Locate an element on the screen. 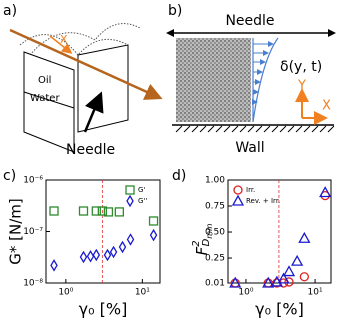 Image resolution: width=338 pixels, height=325 pixels. y-tick-label: 0.50 is located at coordinates (215, 233).